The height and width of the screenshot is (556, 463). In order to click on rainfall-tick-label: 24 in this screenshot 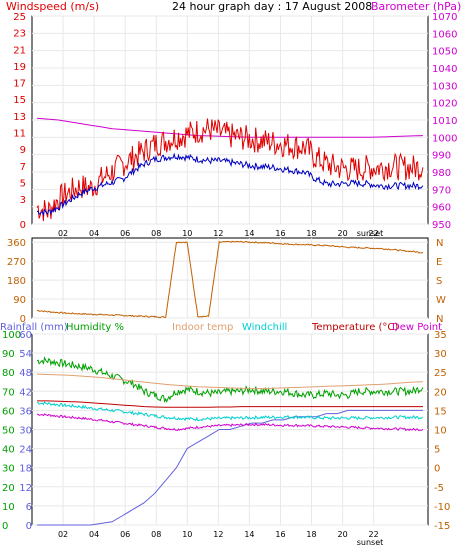, I will do `click(25, 450)`.